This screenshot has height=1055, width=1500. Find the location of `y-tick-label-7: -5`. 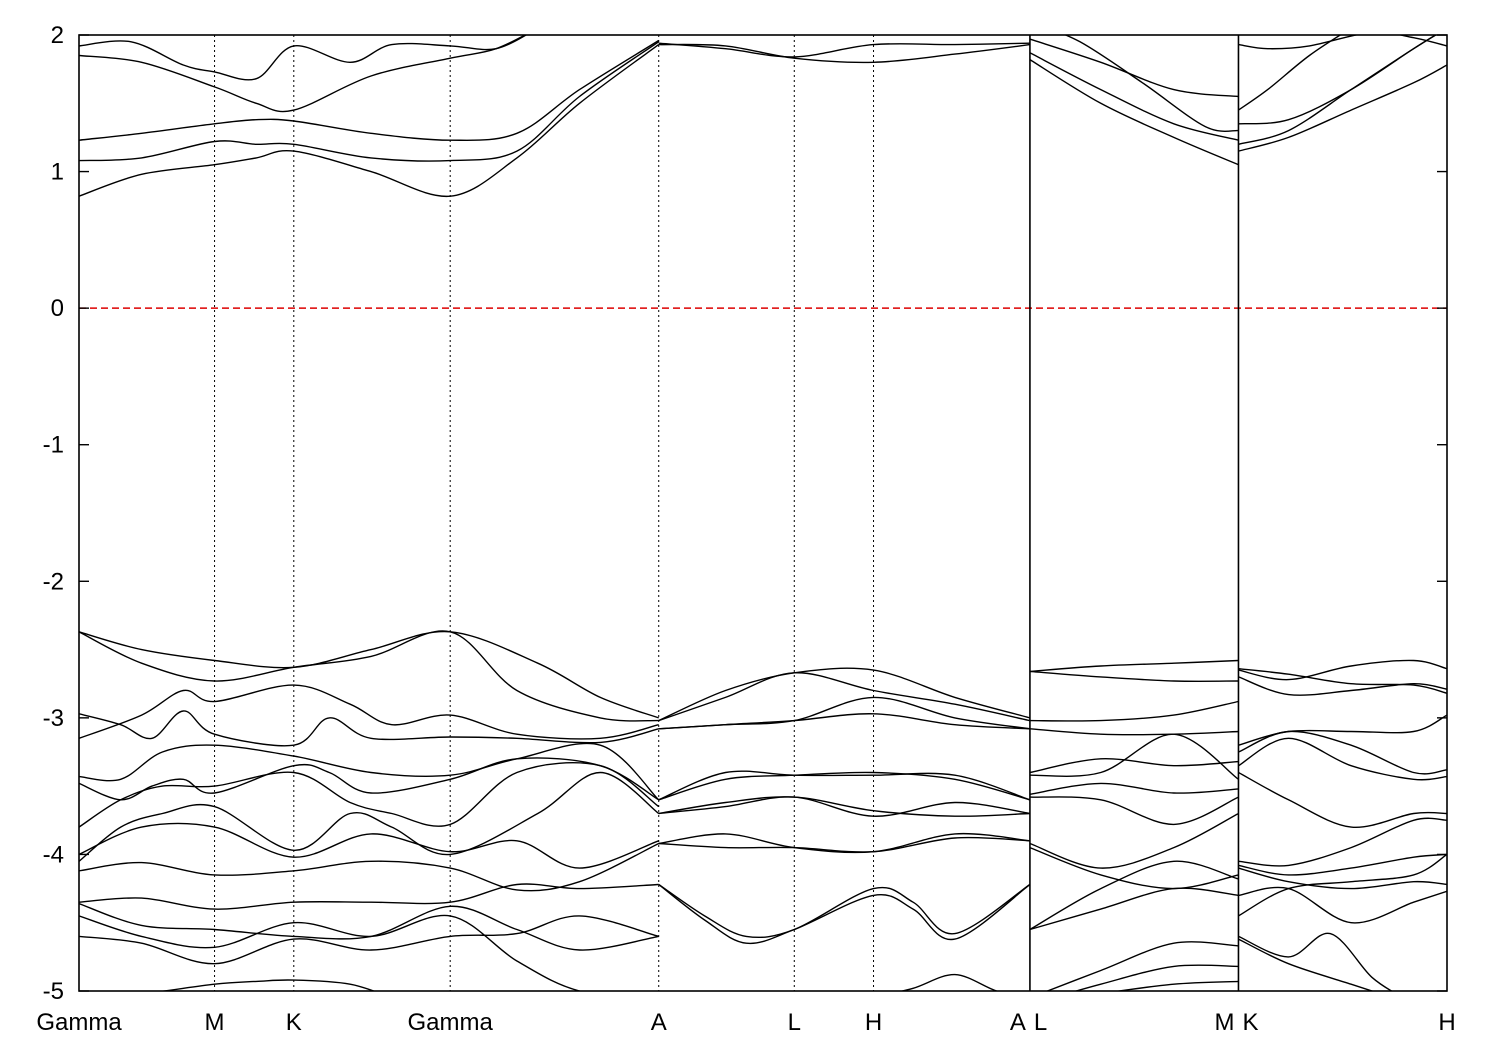

y-tick-label-7: -5 is located at coordinates (53, 991).